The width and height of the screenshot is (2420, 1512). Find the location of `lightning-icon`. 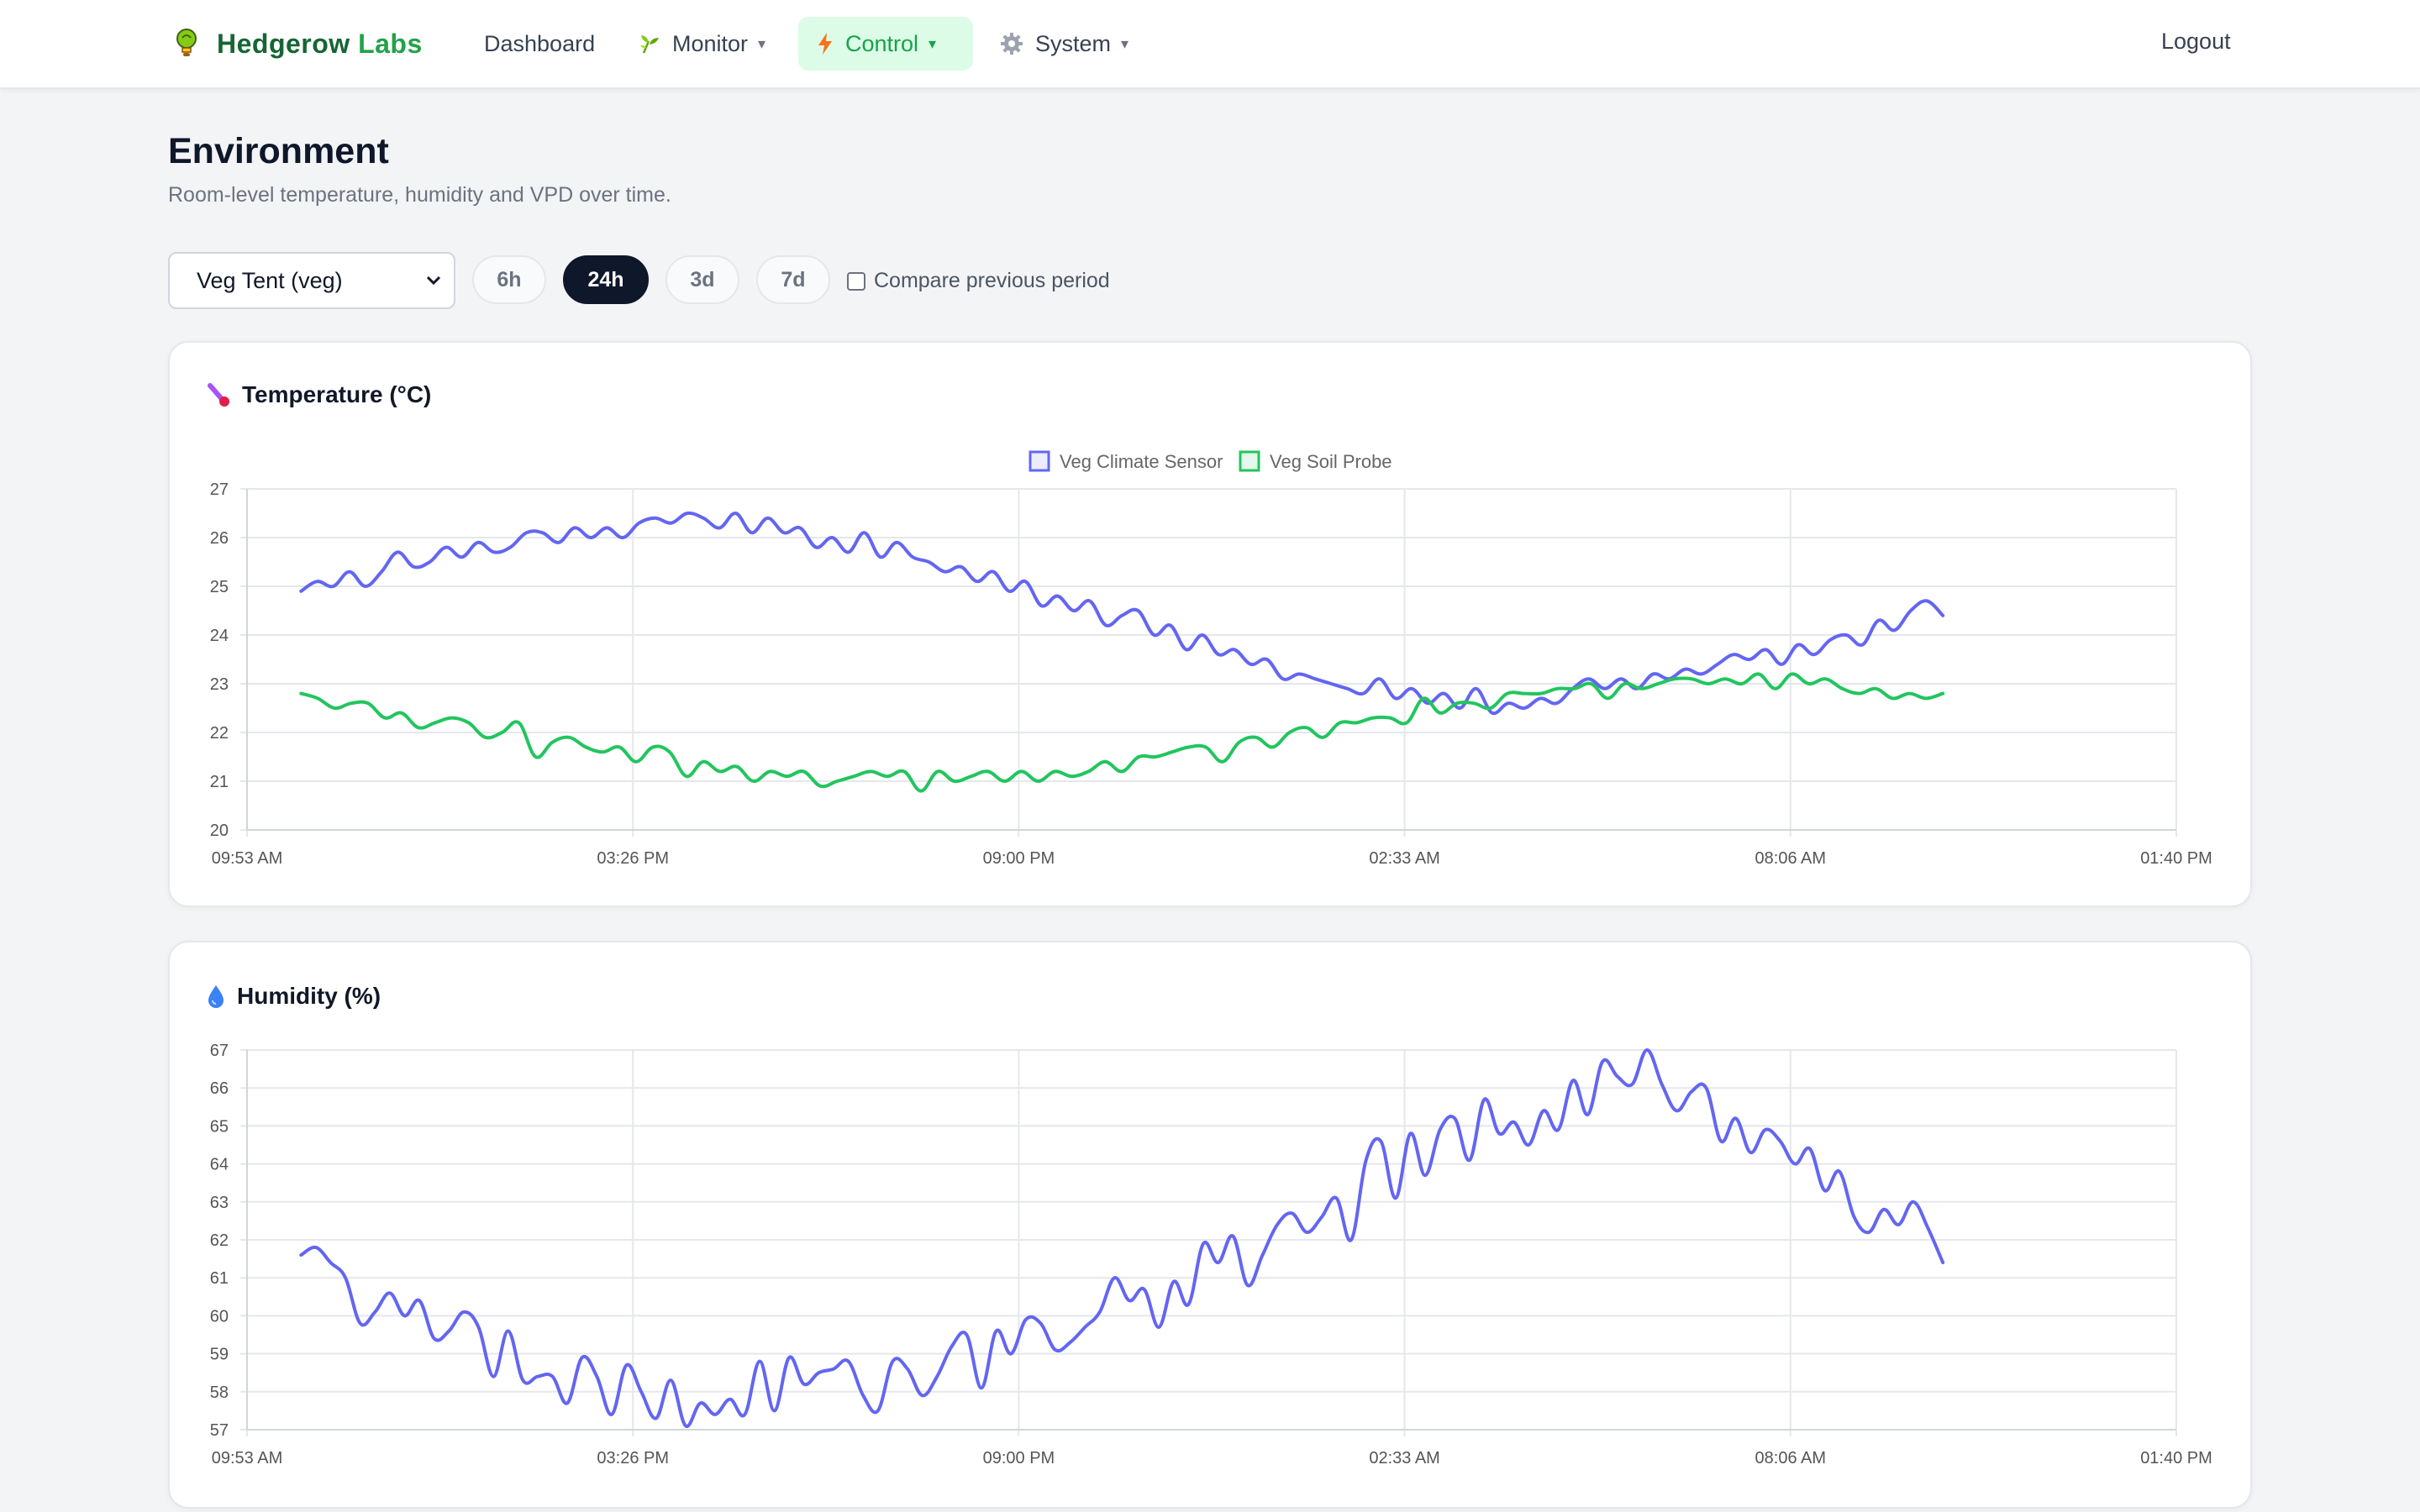

lightning-icon is located at coordinates (825, 43).